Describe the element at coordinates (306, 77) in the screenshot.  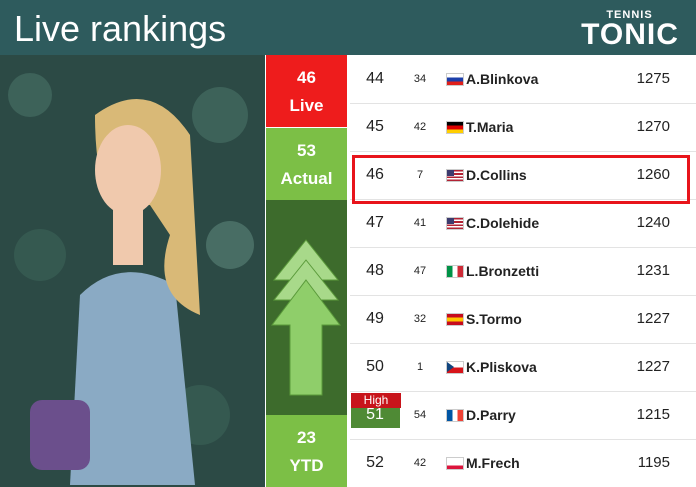
I see `live-value: 46` at that location.